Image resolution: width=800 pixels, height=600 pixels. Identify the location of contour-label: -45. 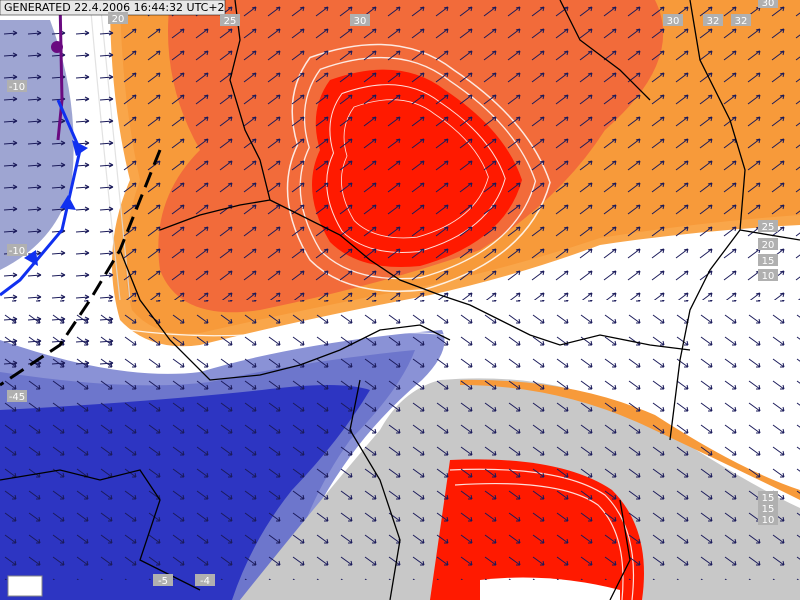
(17, 397).